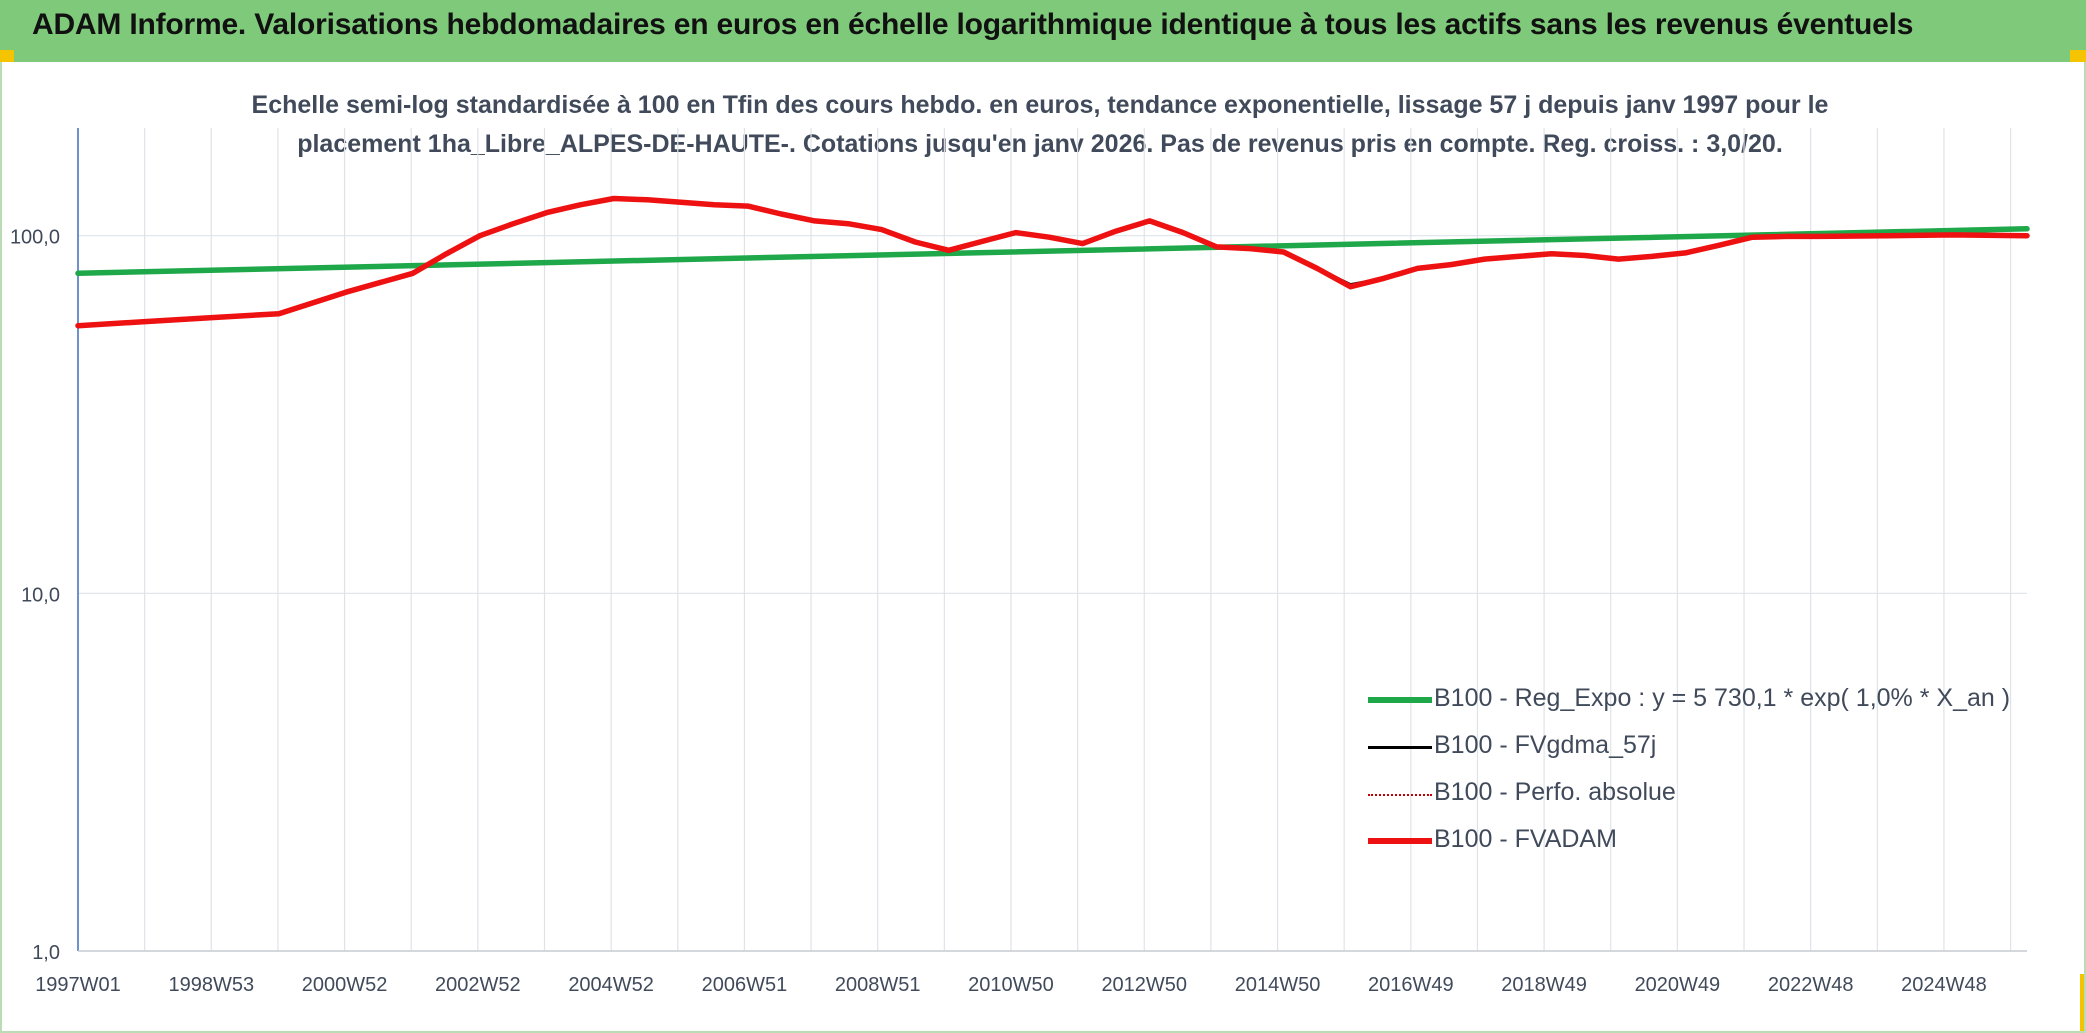 The image size is (2086, 1033). Describe the element at coordinates (878, 985) in the screenshot. I see `x-tick-label: 2008W51` at that location.